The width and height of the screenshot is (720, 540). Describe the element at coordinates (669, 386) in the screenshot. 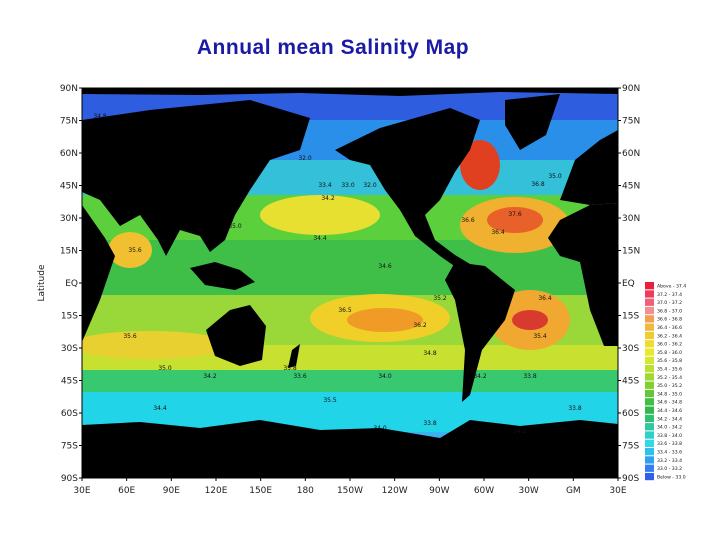

I see `legend-label: 35.0 - 35.2` at that location.